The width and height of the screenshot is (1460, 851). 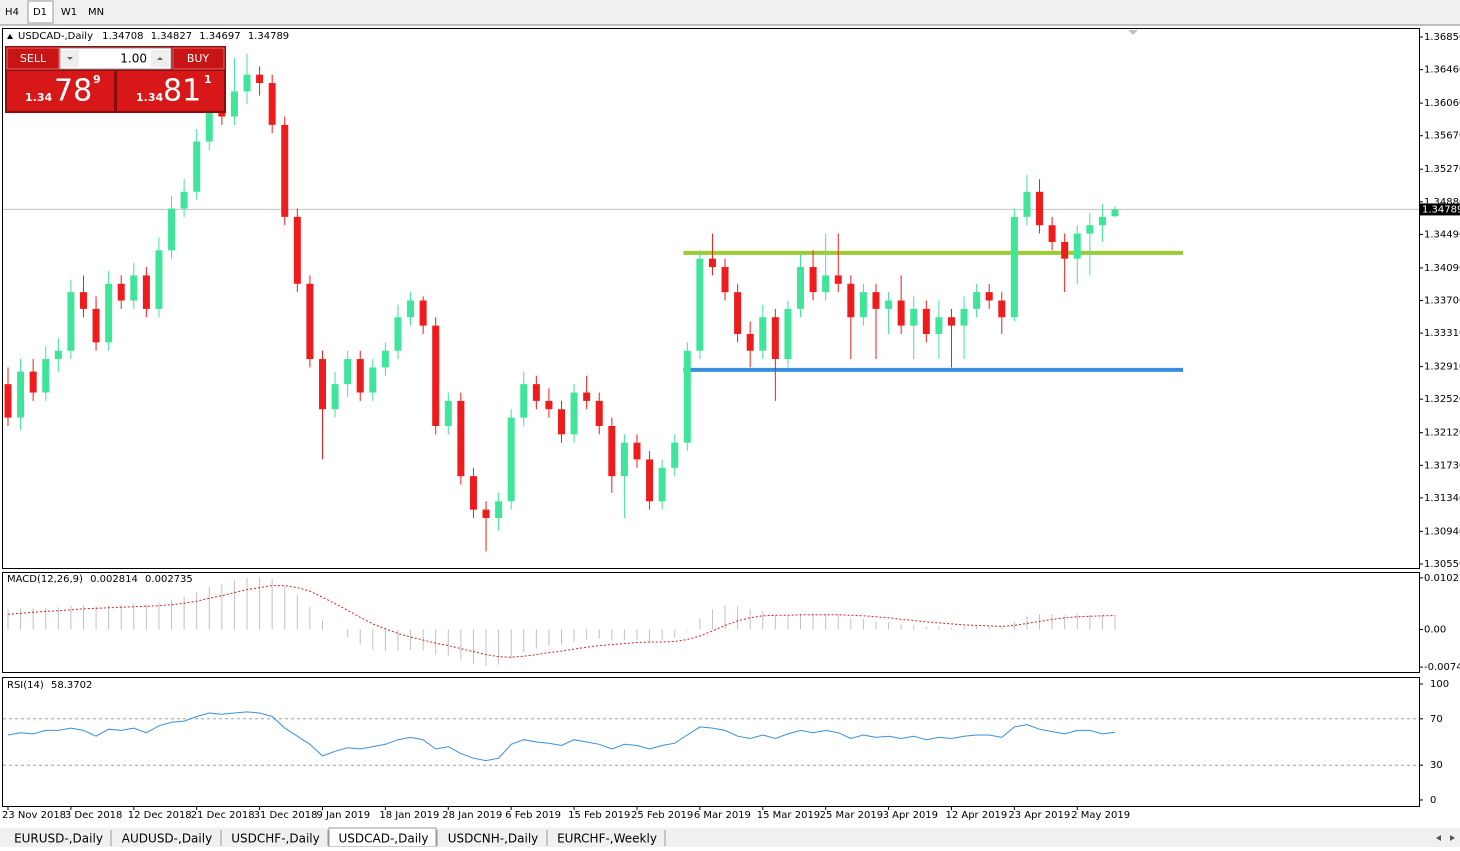 I want to click on timeframe-button: D1, so click(x=40, y=12).